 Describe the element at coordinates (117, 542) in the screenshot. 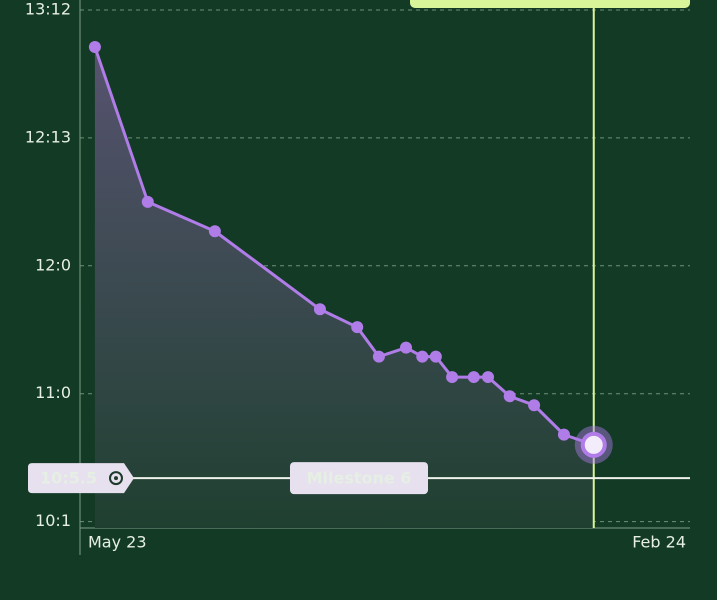

I see `x-tick-label: May 23` at that location.